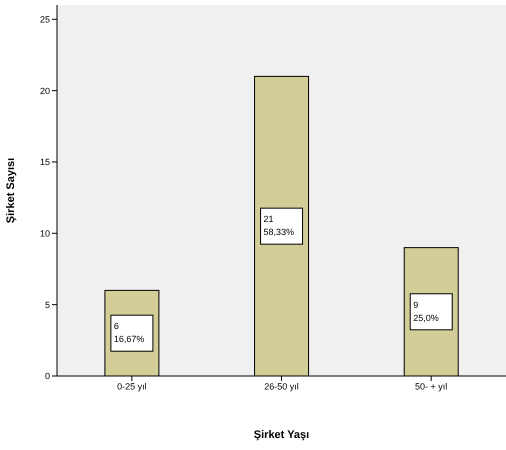 The image size is (506, 450). Describe the element at coordinates (281, 386) in the screenshot. I see `x-tick-label: 26-50 yıl` at that location.